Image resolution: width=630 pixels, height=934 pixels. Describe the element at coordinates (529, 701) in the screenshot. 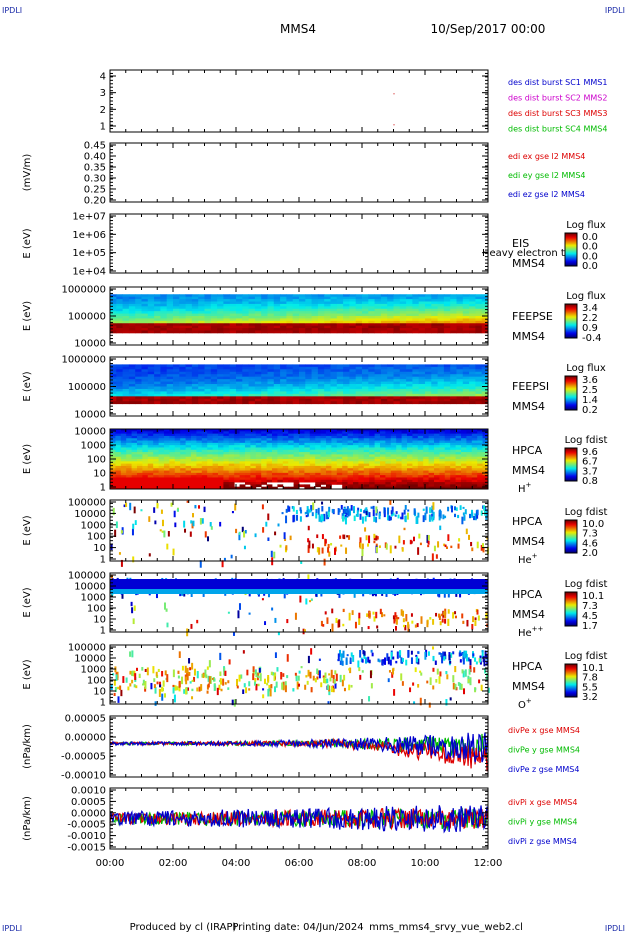

I see `species-charge: +` at that location.